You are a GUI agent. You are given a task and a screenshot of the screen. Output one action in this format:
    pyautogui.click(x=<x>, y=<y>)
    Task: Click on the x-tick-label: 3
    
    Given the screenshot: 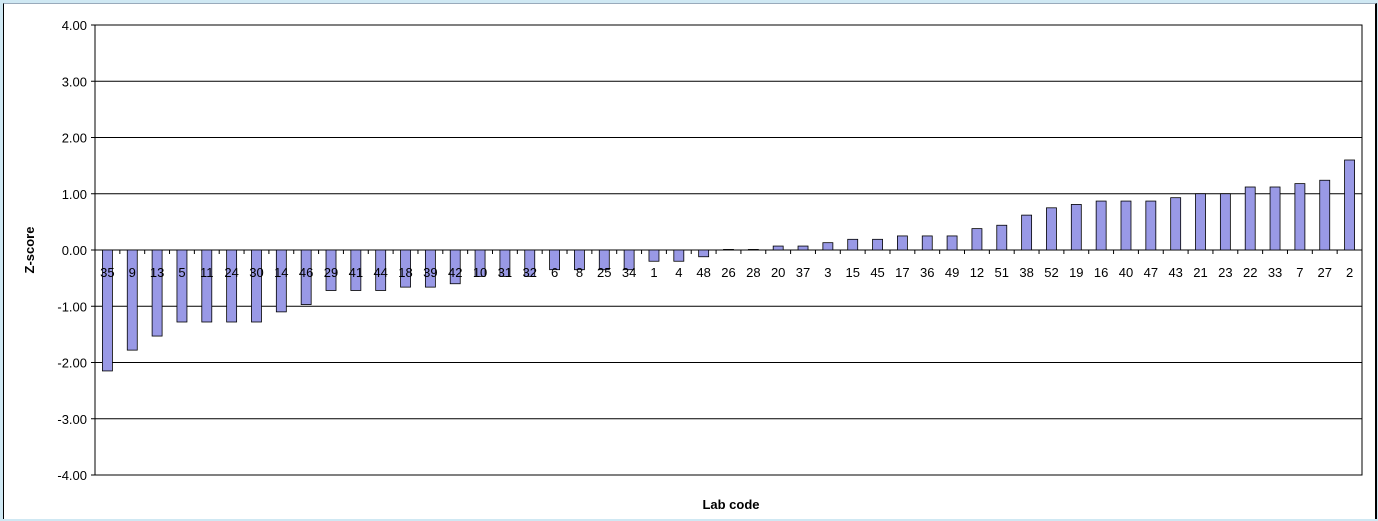 What is the action you would take?
    pyautogui.click(x=827, y=272)
    